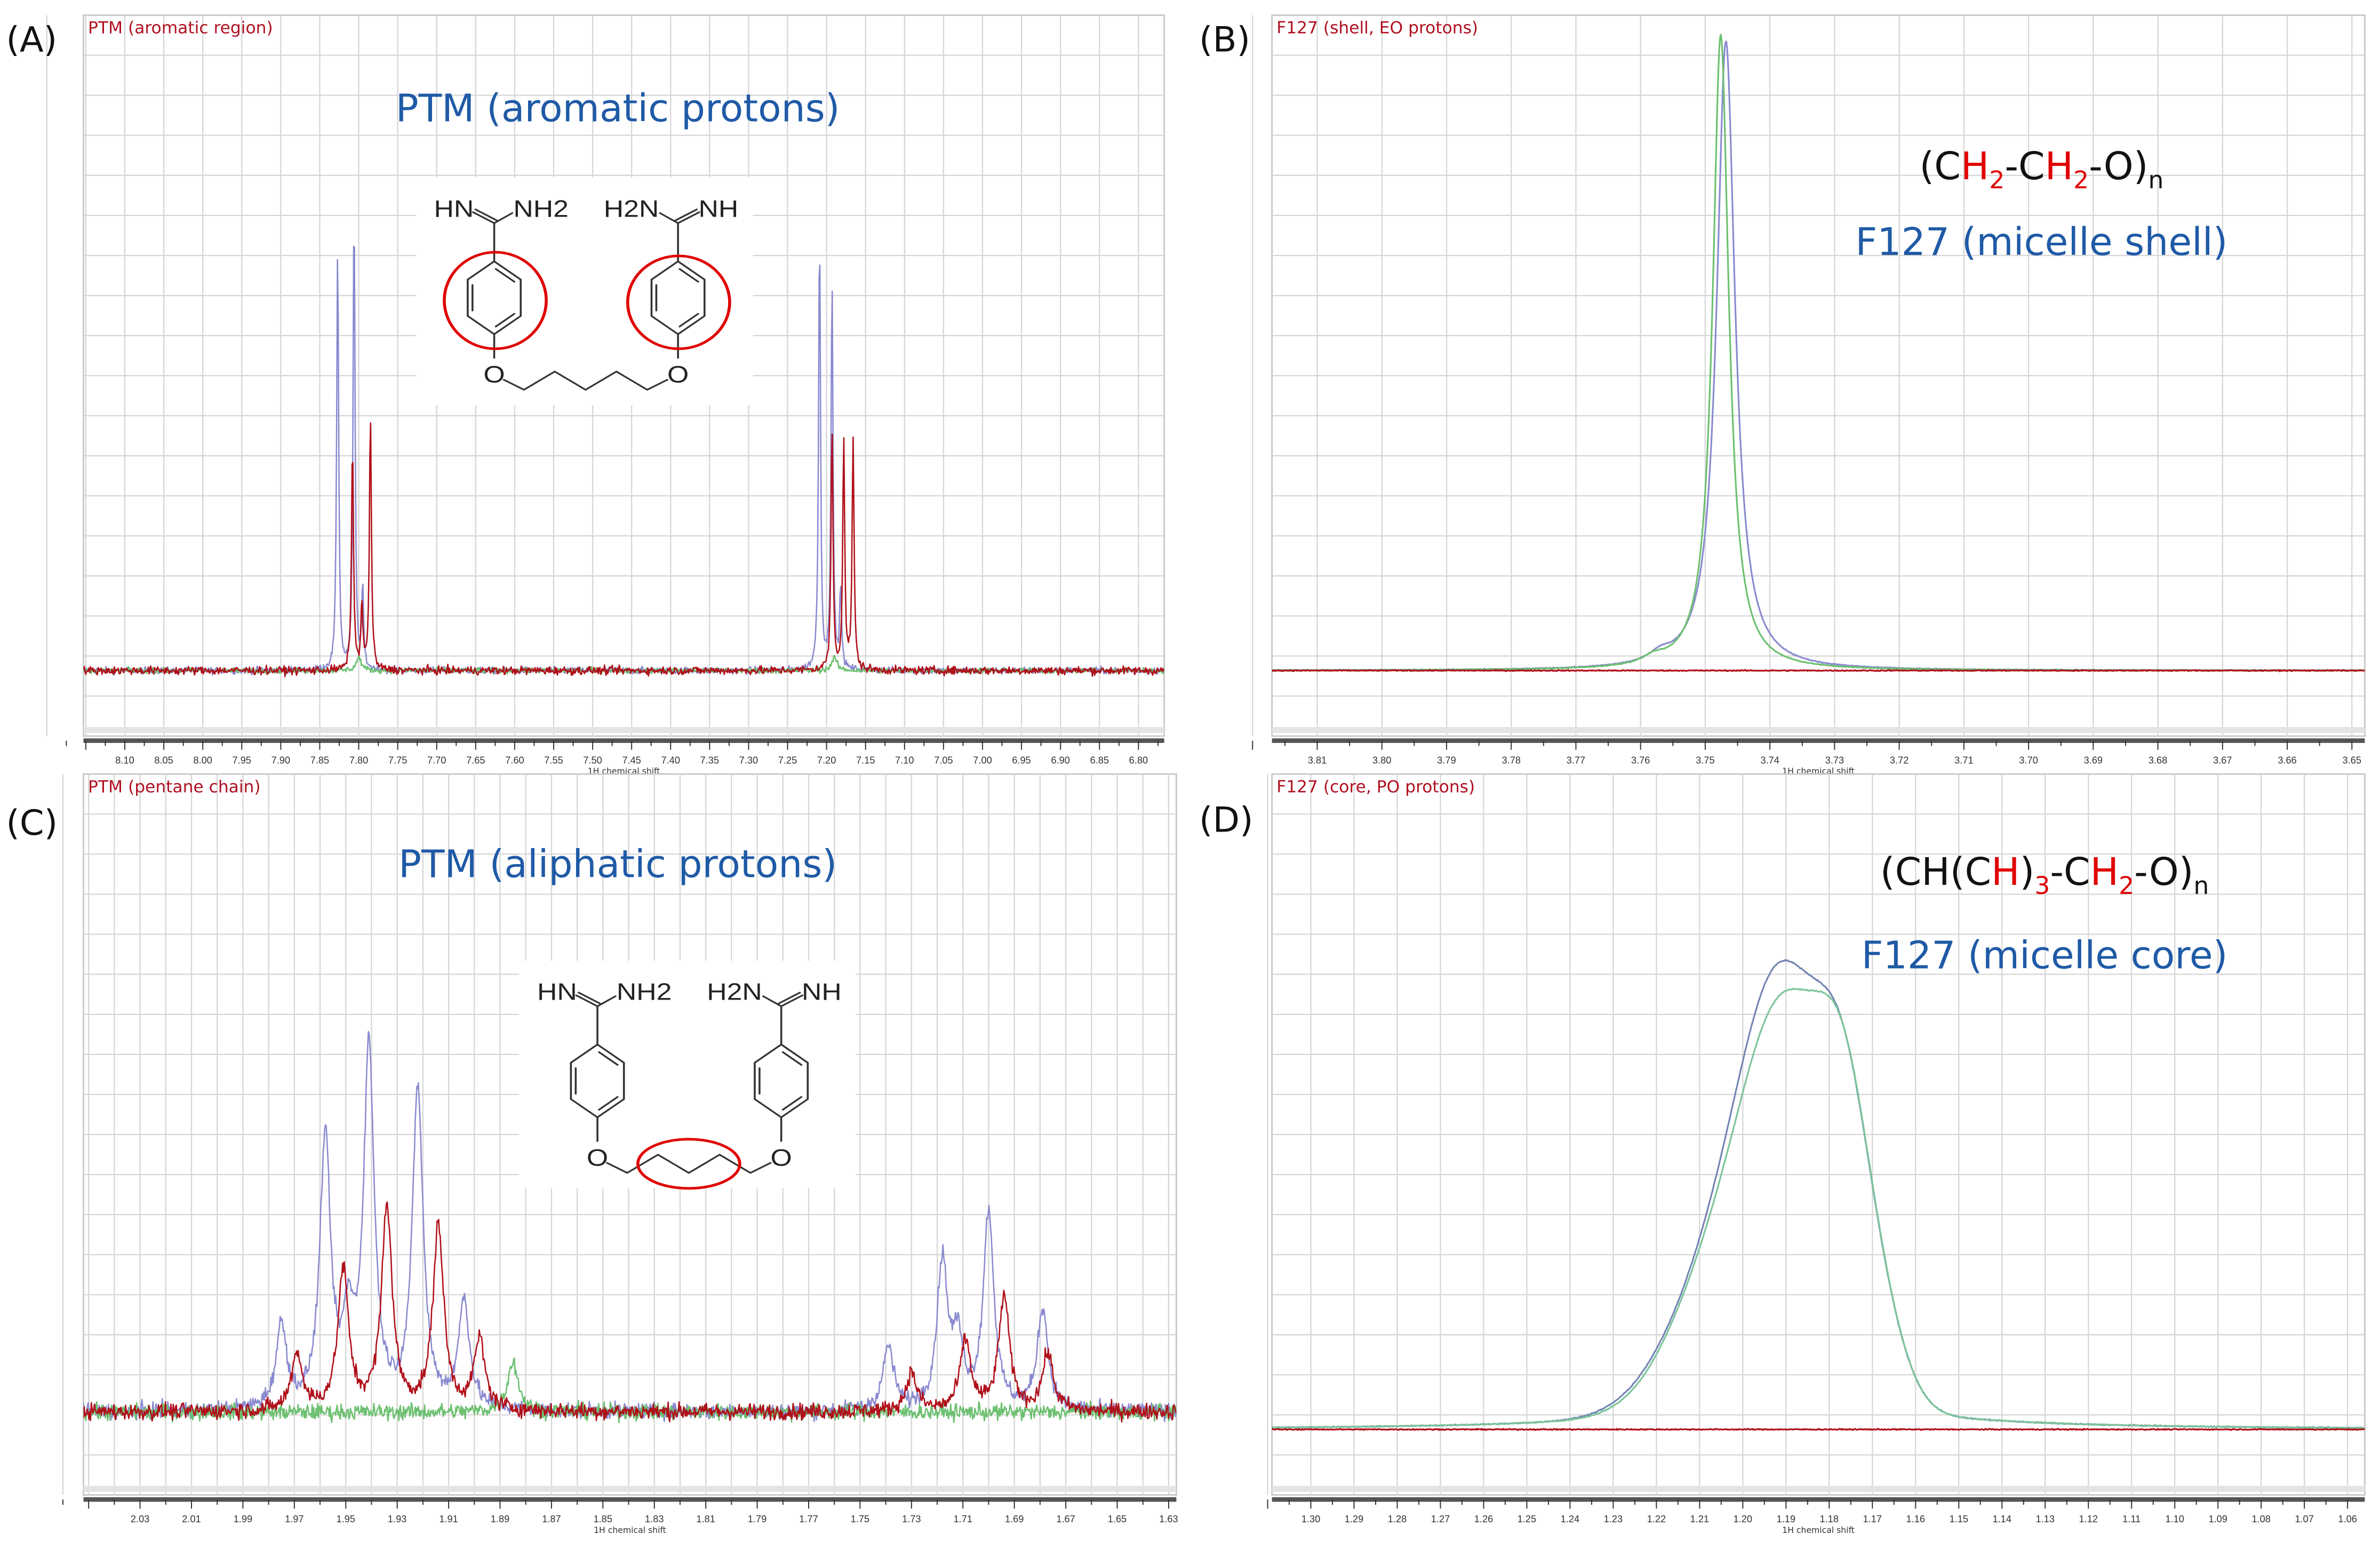  Describe the element at coordinates (346, 1519) in the screenshot. I see `x-tick-label: 1.95` at that location.